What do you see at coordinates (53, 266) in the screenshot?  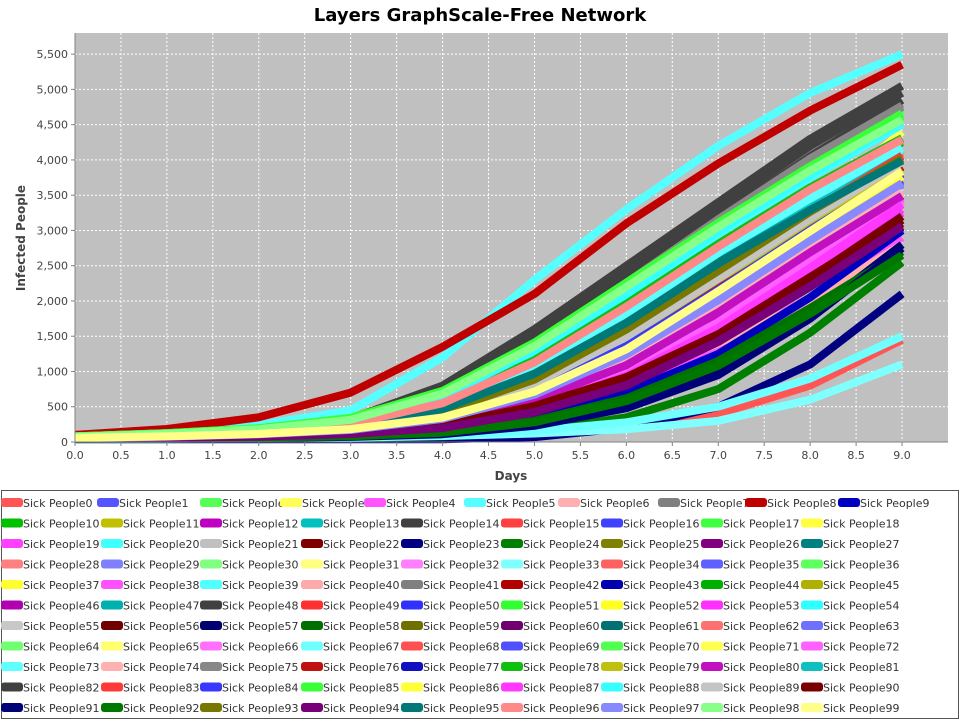 I see `y-tick-label: 2,500` at bounding box center [53, 266].